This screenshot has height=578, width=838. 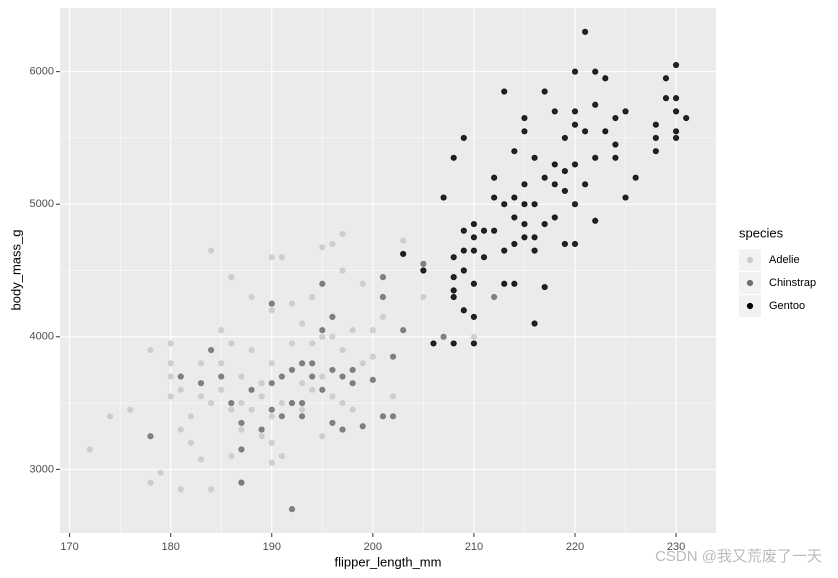 What do you see at coordinates (474, 547) in the screenshot?
I see `x-tick-label: 210` at bounding box center [474, 547].